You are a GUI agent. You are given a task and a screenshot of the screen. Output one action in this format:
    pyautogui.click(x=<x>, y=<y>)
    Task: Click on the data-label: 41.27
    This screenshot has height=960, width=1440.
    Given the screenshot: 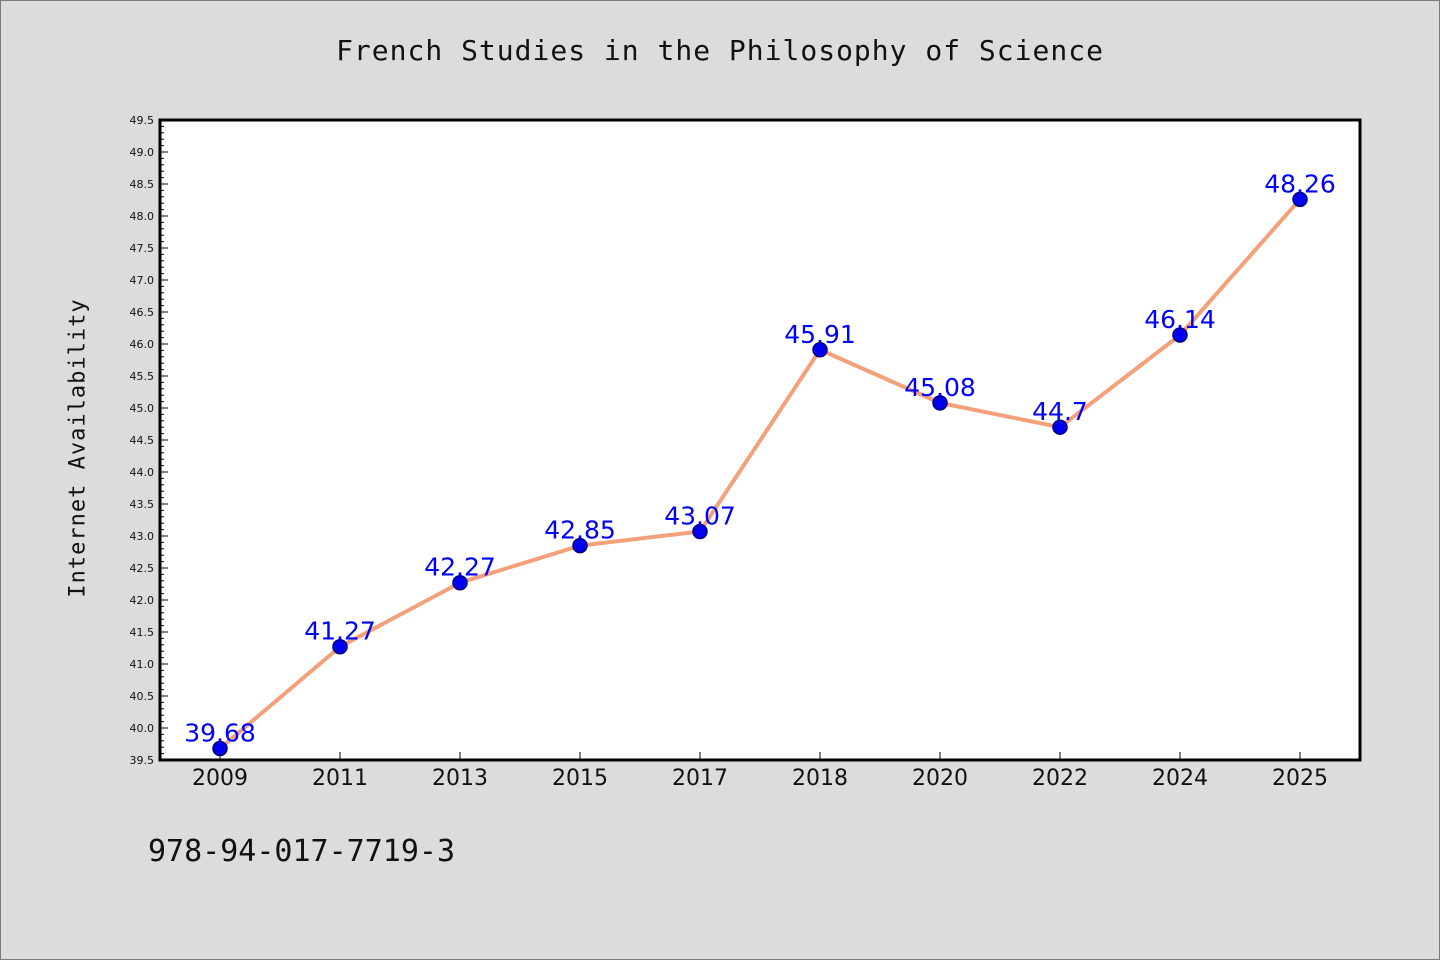 What is the action you would take?
    pyautogui.click(x=340, y=631)
    